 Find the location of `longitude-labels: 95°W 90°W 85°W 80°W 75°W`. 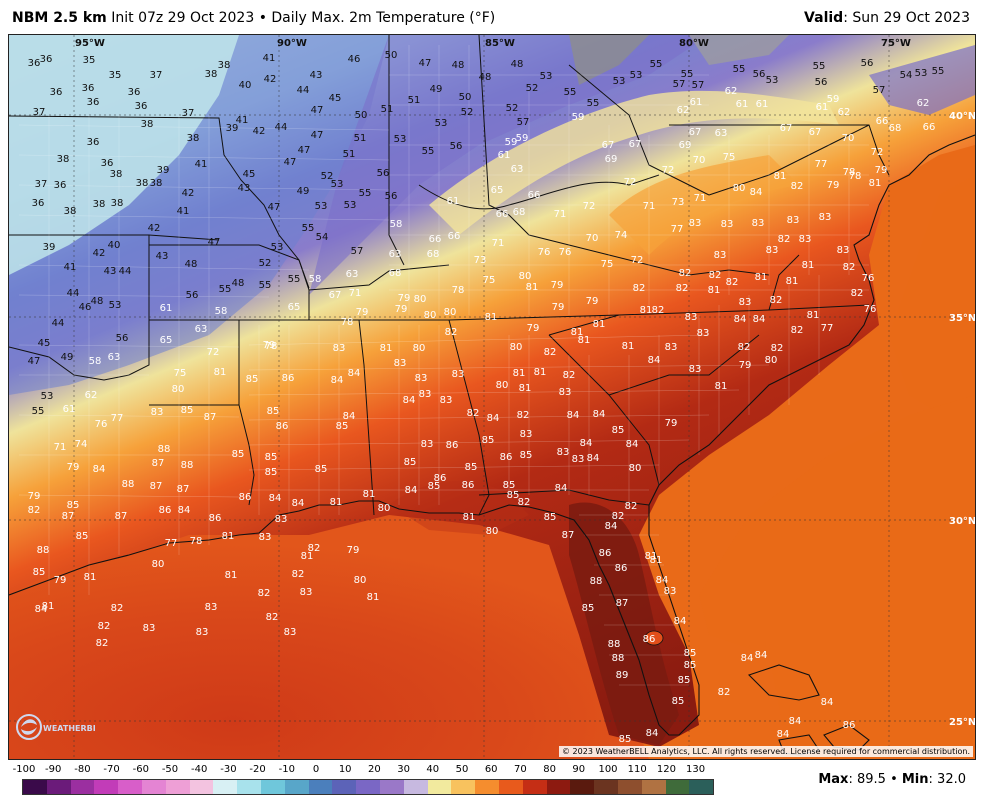

longitude-labels: 95°W 90°W 85°W 80°W 75°W is located at coordinates (493, 43).